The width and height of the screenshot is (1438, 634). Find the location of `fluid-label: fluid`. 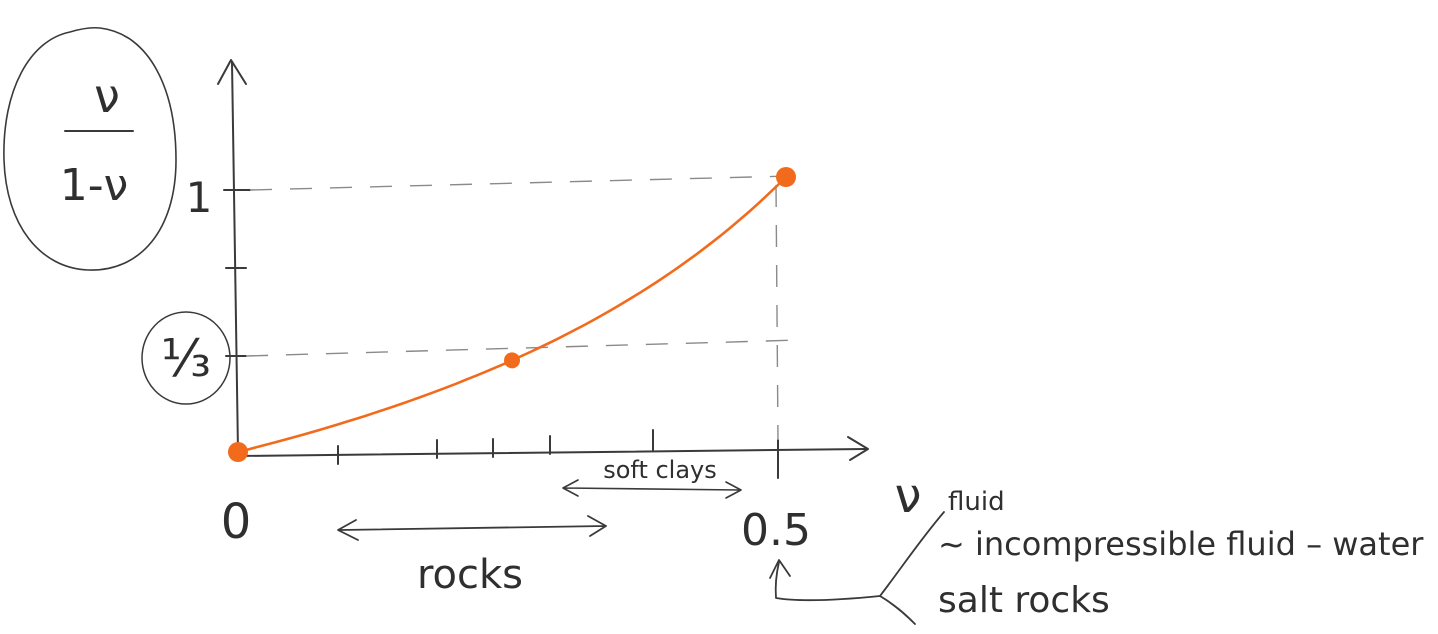

fluid-label: fluid is located at coordinates (976, 502).